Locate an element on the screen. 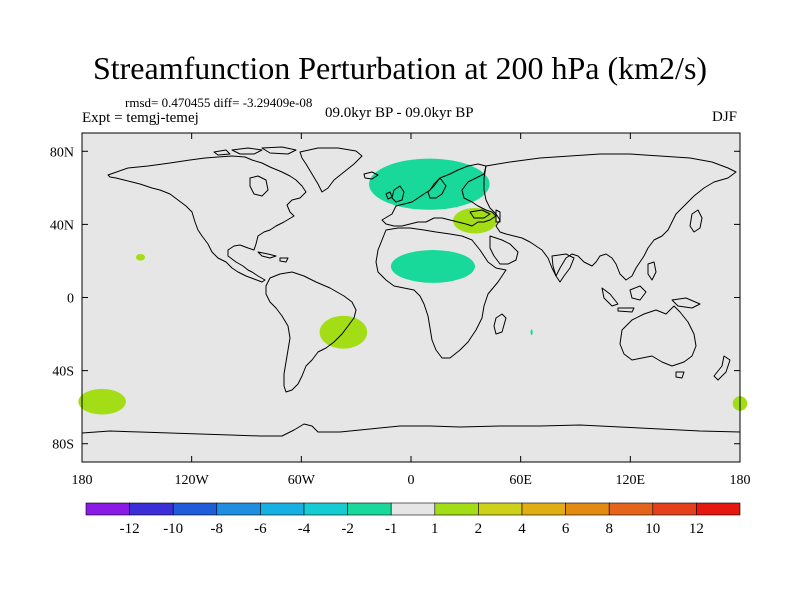  coastline-philippines is located at coordinates (652, 271).